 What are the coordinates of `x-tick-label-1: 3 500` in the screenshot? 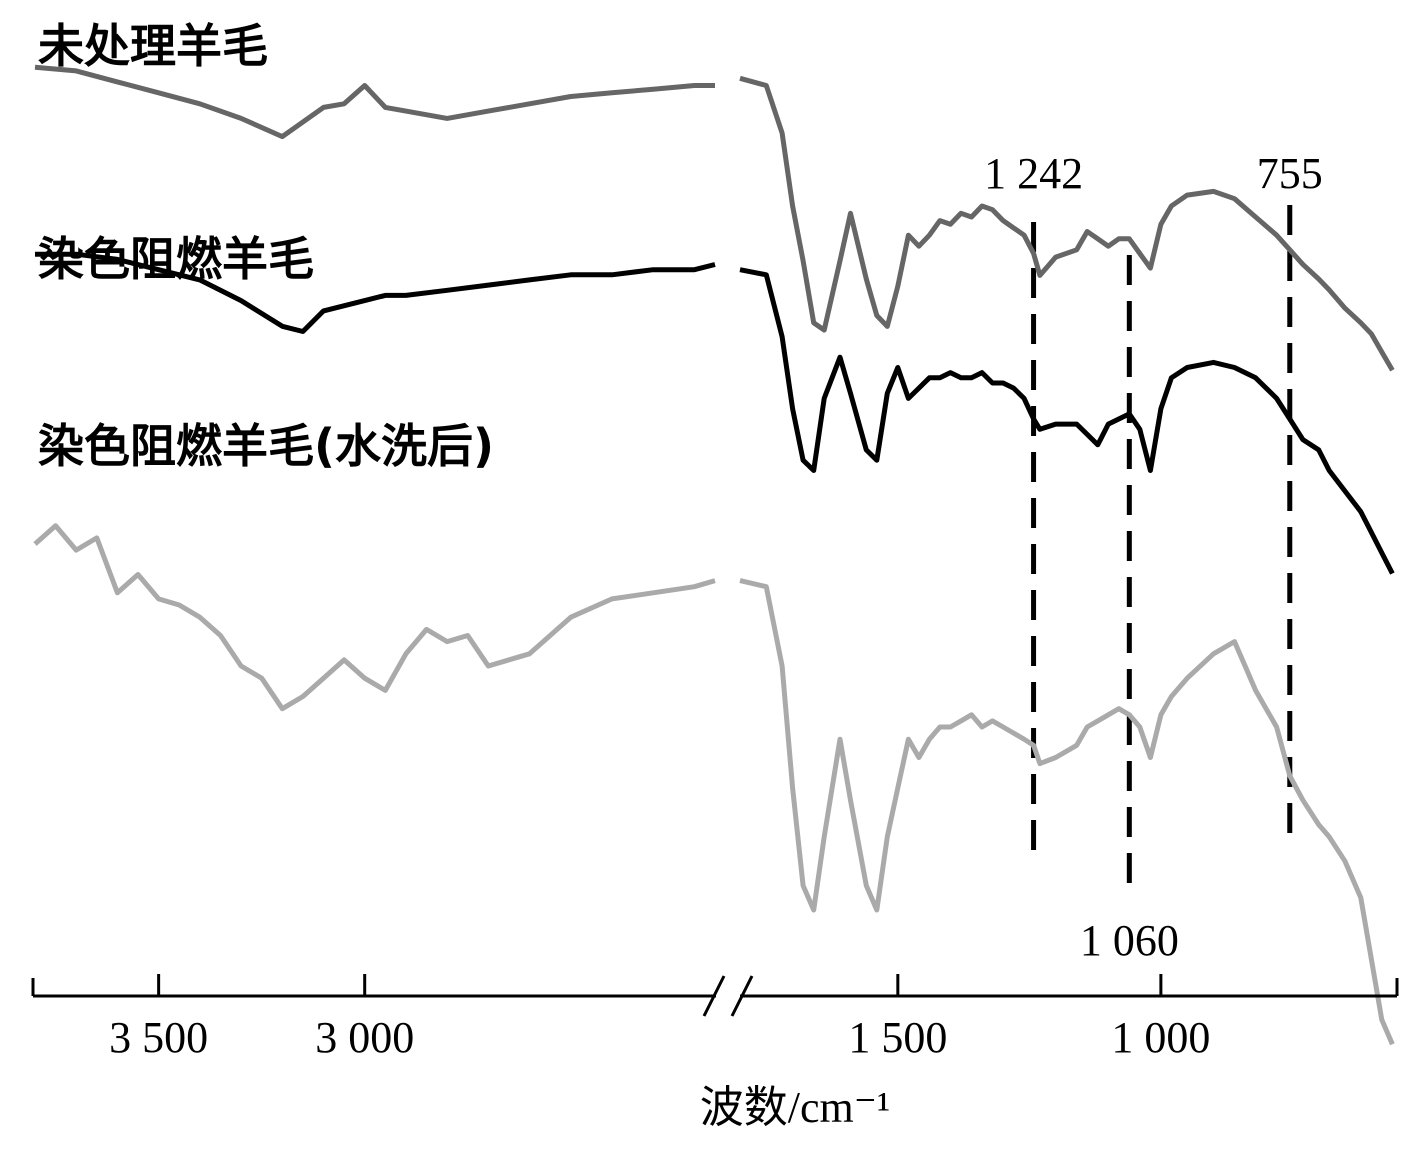 It's located at (158, 1037).